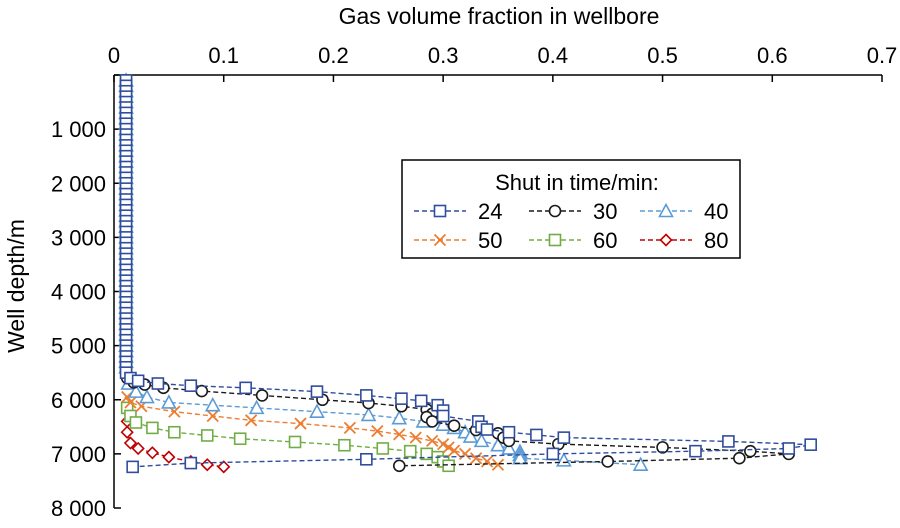 The height and width of the screenshot is (528, 900). I want to click on y-tick-label: 8 000, so click(78, 508).